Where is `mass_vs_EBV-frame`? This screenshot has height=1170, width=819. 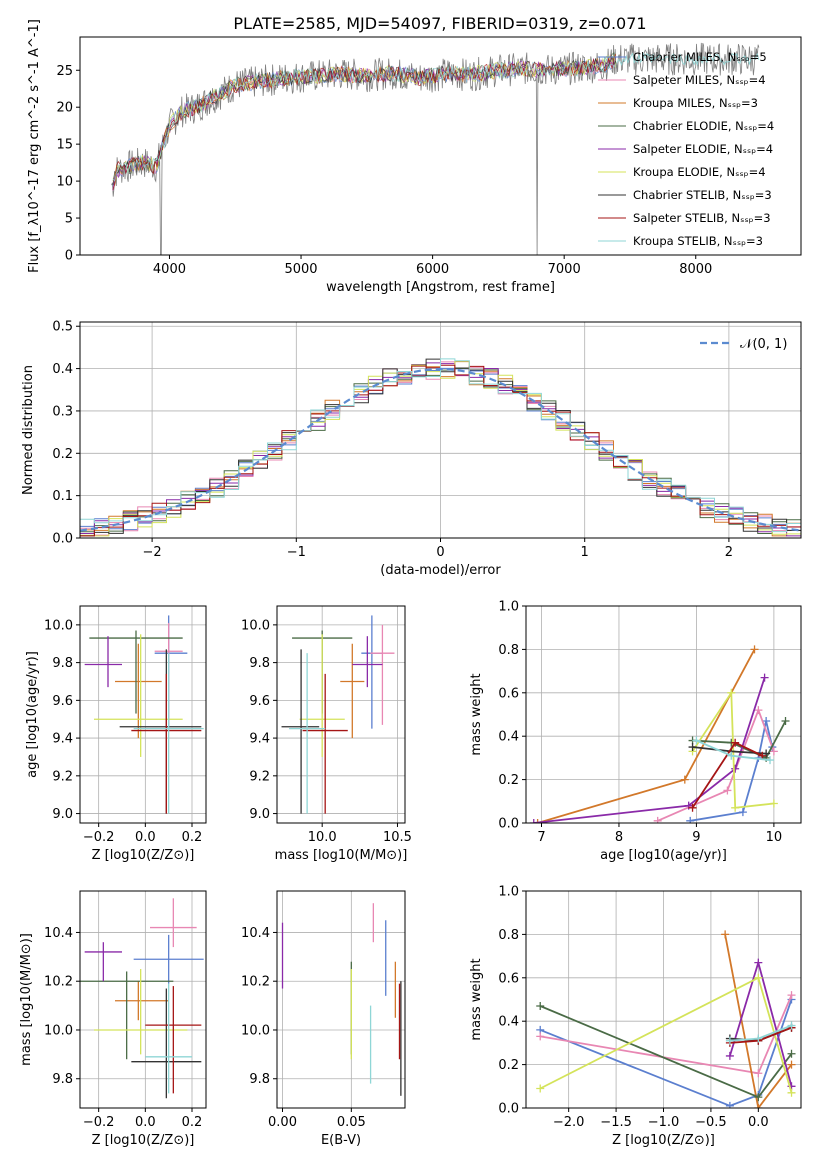 mass_vs_EBV-frame is located at coordinates (341, 999).